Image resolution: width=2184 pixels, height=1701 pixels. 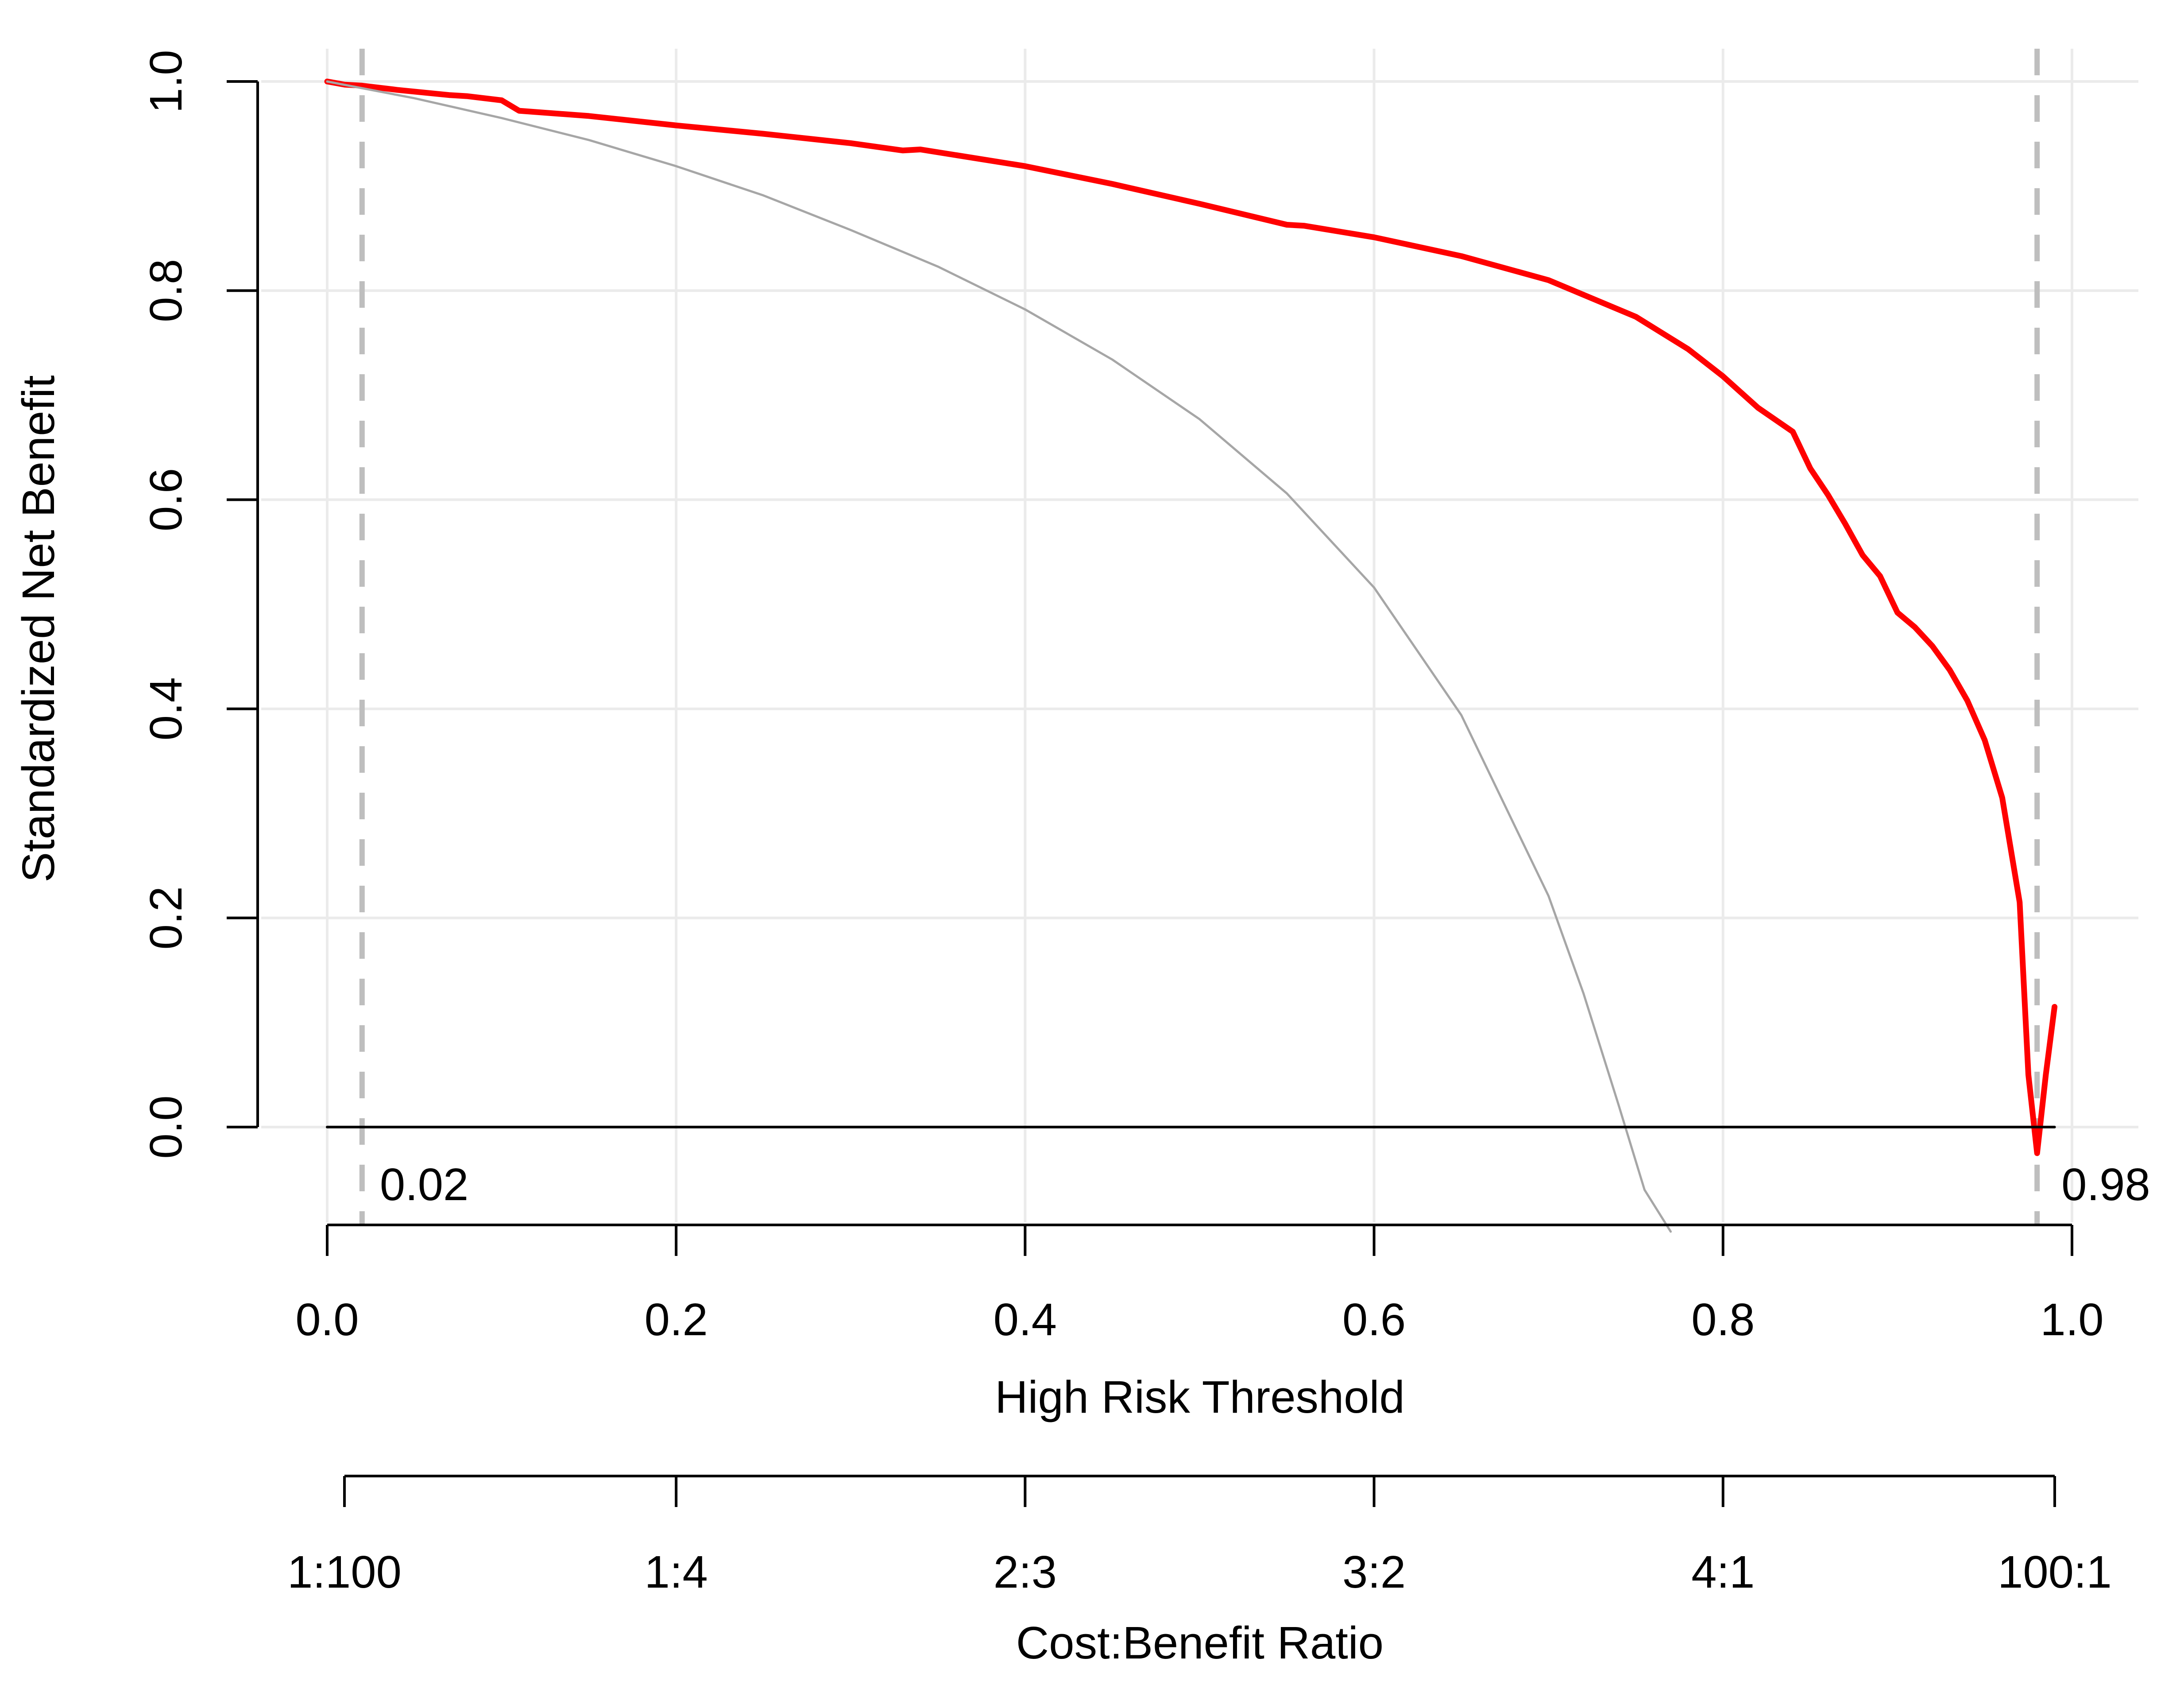 I want to click on cost-benefit-tick-label: 100:1, so click(x=2055, y=1571).